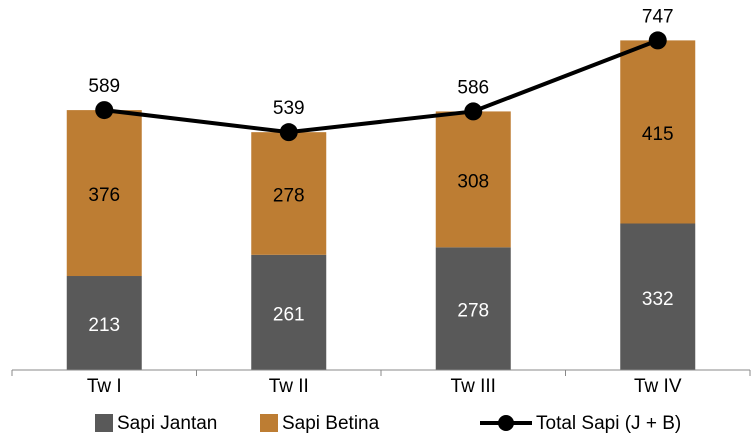 The height and width of the screenshot is (438, 751). What do you see at coordinates (658, 386) in the screenshot?
I see `x-tick-label: Tw IV` at bounding box center [658, 386].